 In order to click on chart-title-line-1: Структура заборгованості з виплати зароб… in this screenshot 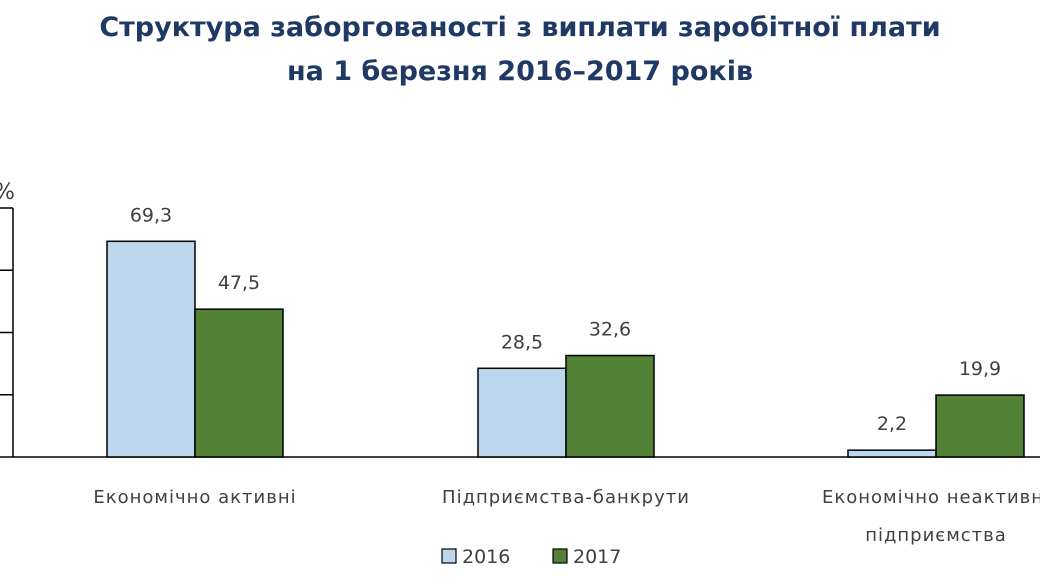, I will do `click(520, 27)`.